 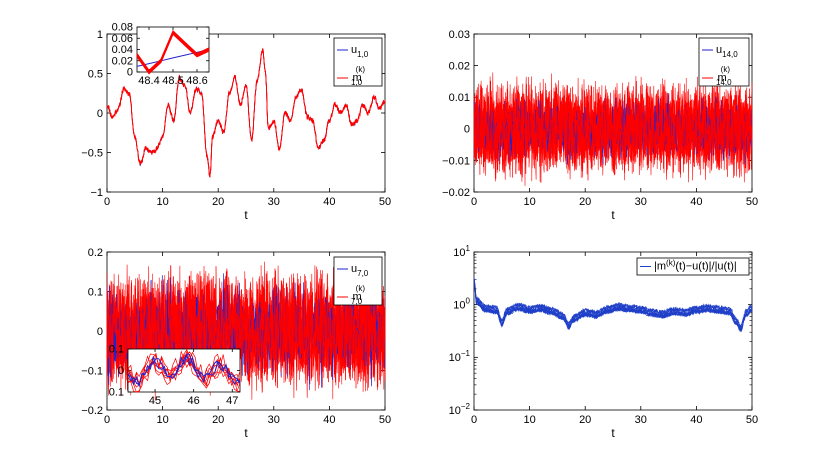 What do you see at coordinates (724, 76) in the screenshot?
I see `legend-label-m: m(k) 14,0` at bounding box center [724, 76].